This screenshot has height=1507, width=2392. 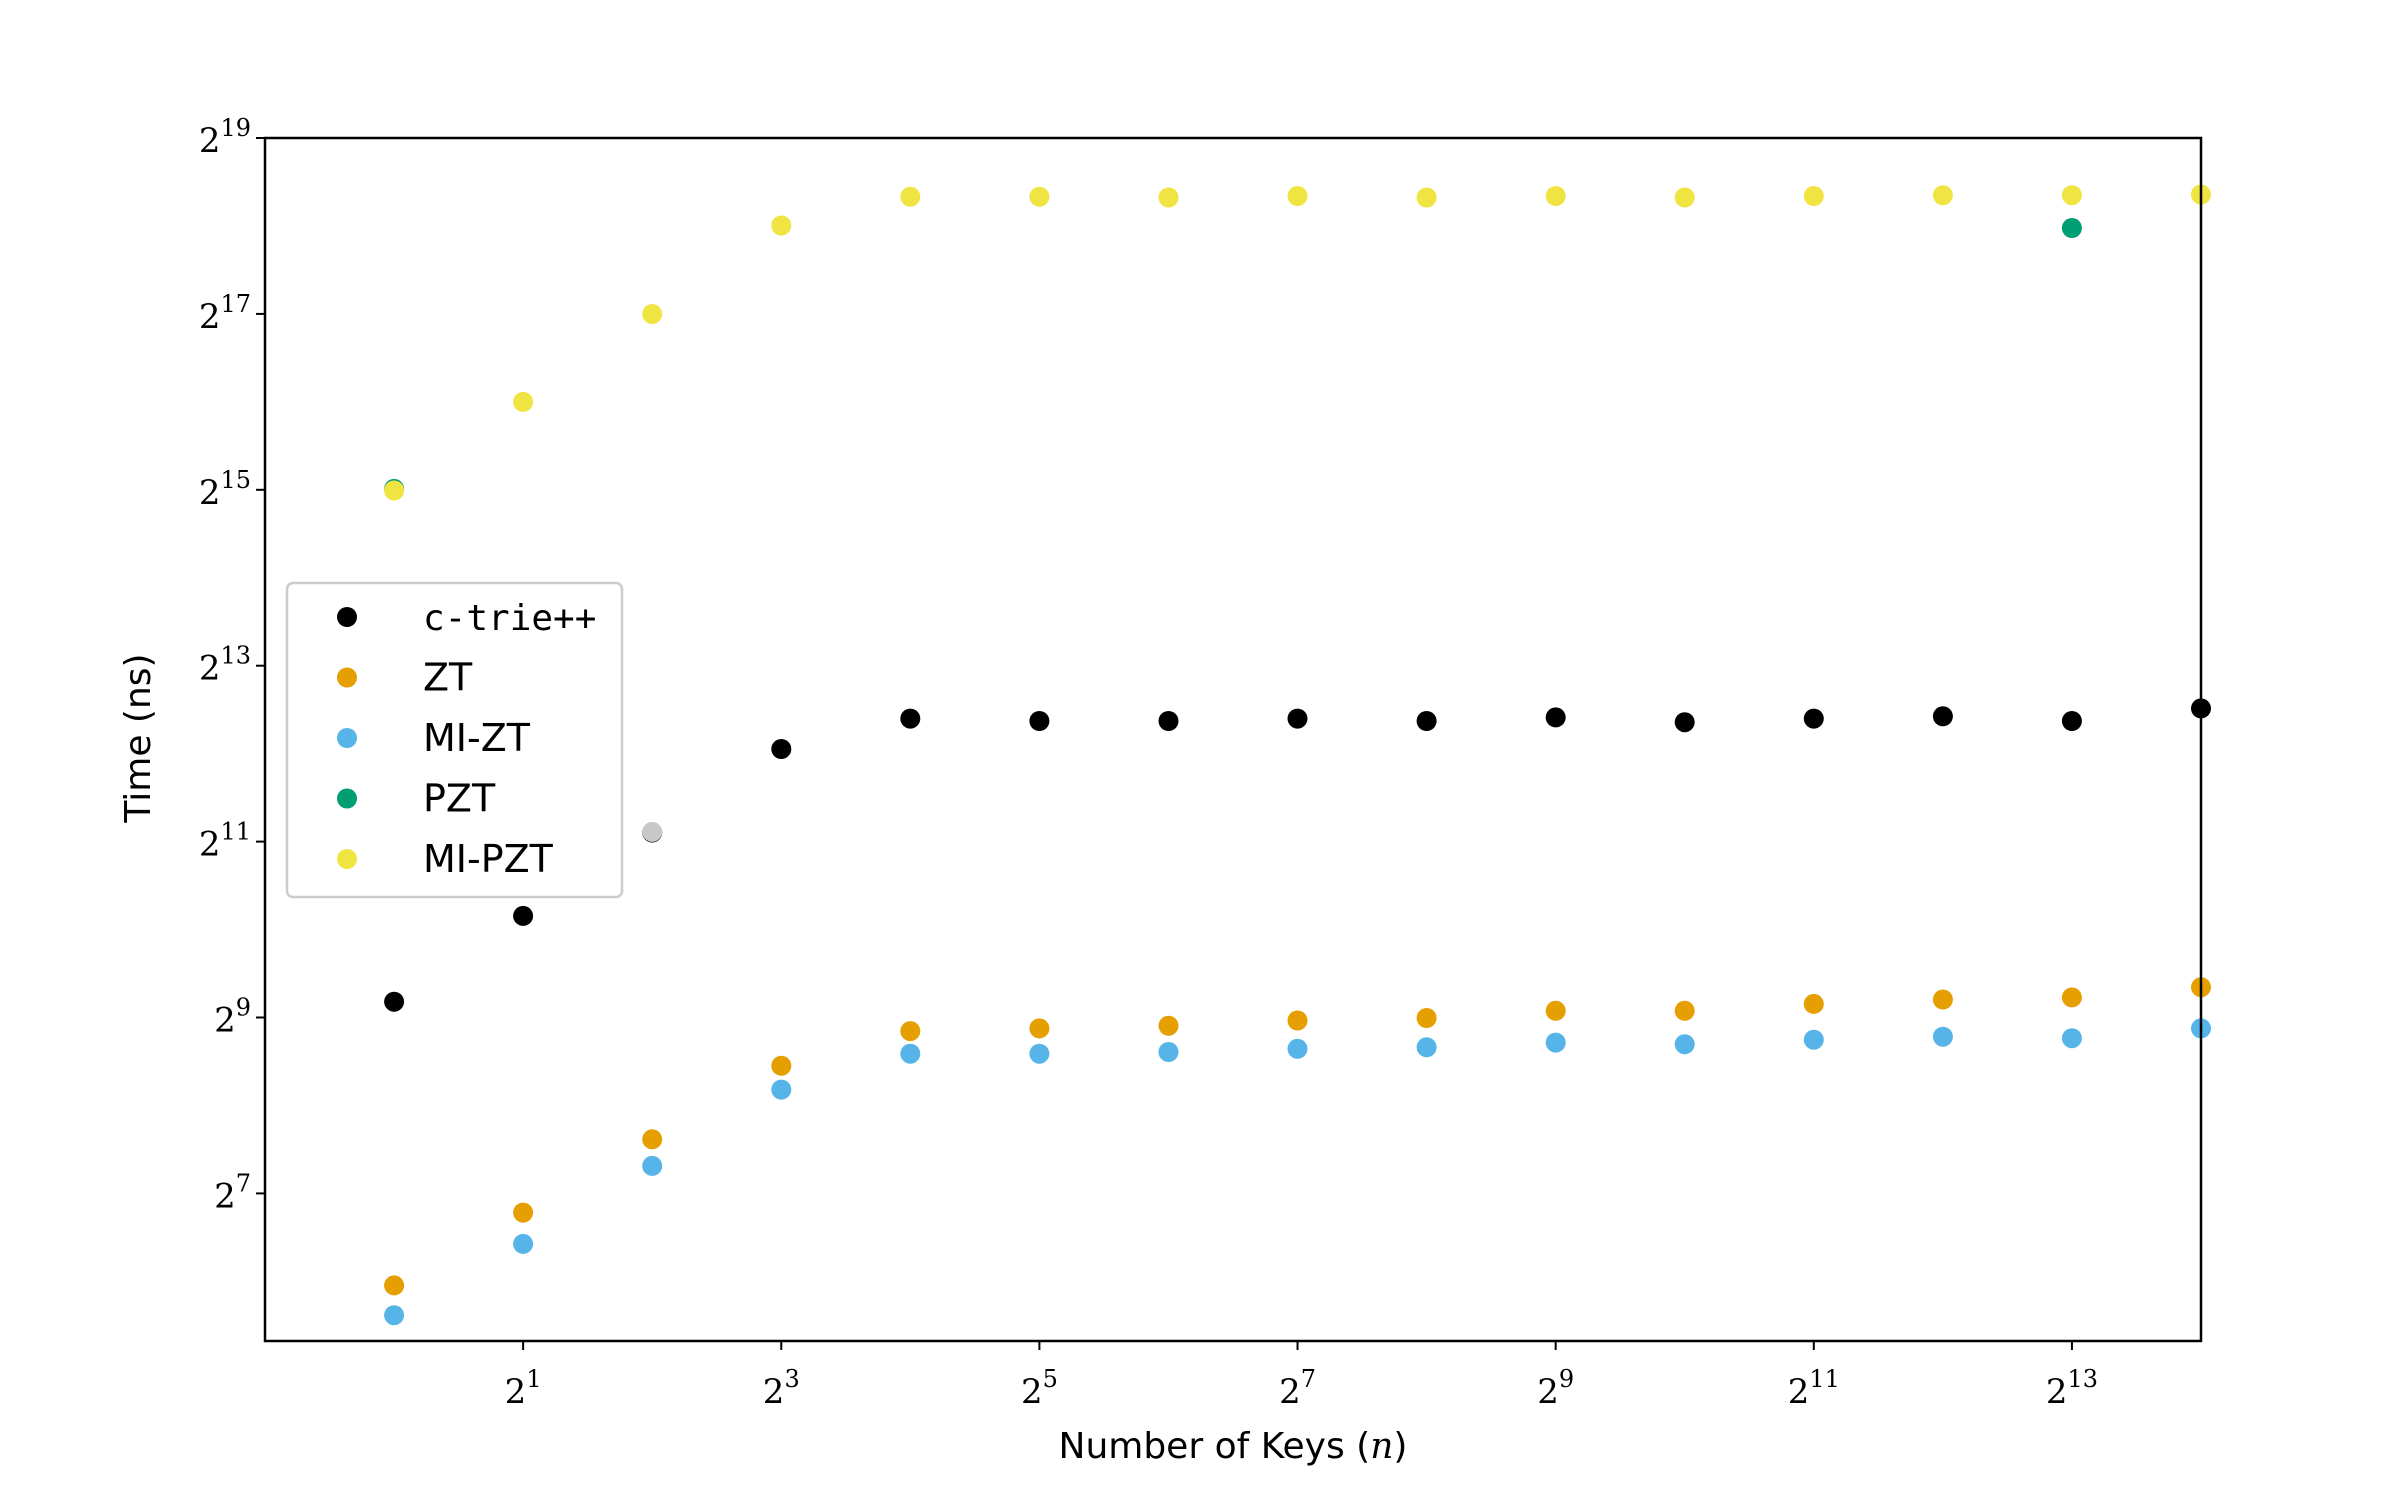 I want to click on x-axis-ticks: 21 23 25 27 29 211 213, so click(x=1301, y=1376).